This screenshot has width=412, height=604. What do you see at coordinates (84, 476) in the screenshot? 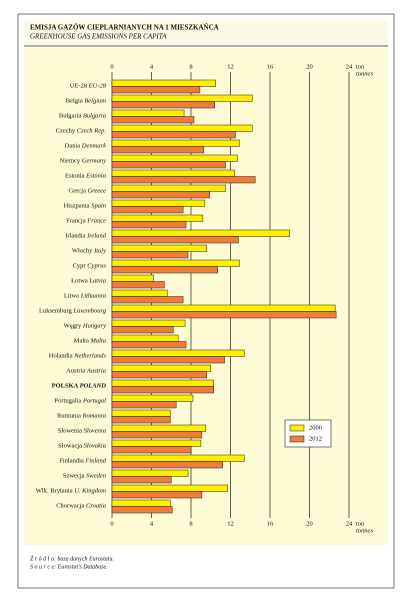
I see `category-label: Szwecja Sweden` at bounding box center [84, 476].